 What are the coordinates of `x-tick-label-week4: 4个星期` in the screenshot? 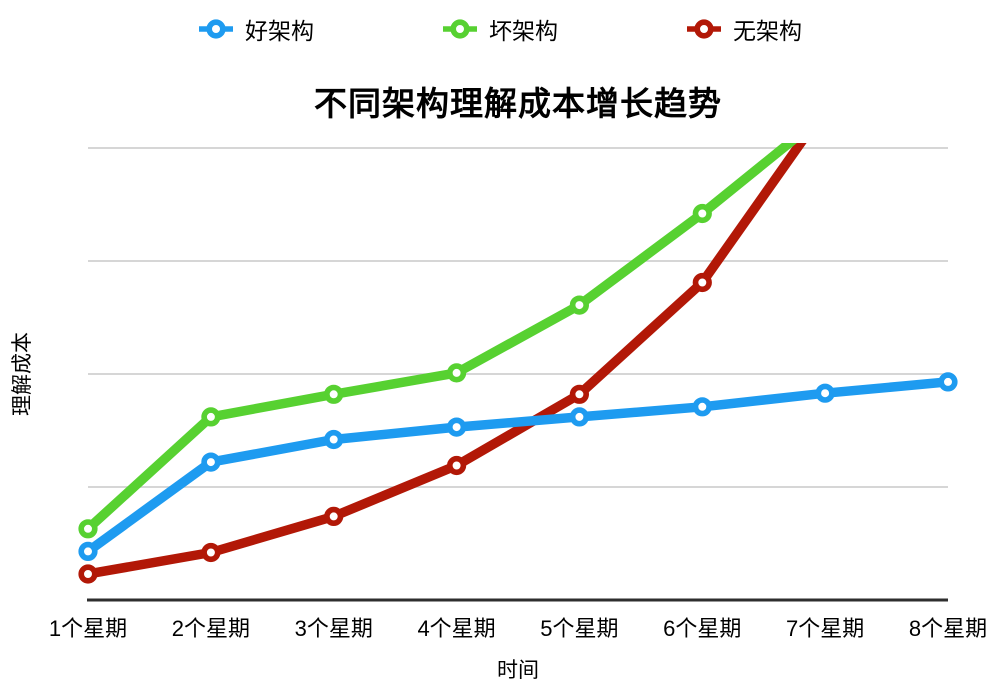 It's located at (456, 628).